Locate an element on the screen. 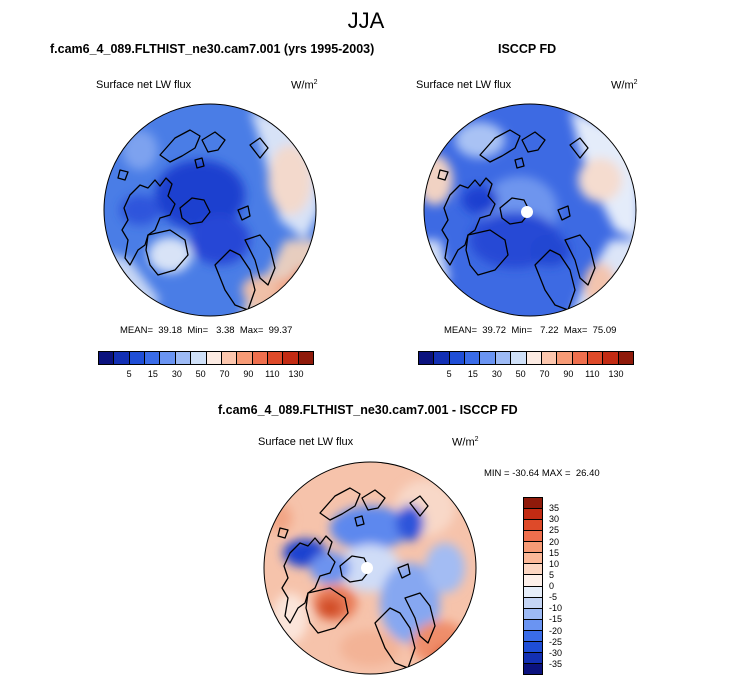 This screenshot has height=684, width=732. diff-polar-map is located at coordinates (370, 568).